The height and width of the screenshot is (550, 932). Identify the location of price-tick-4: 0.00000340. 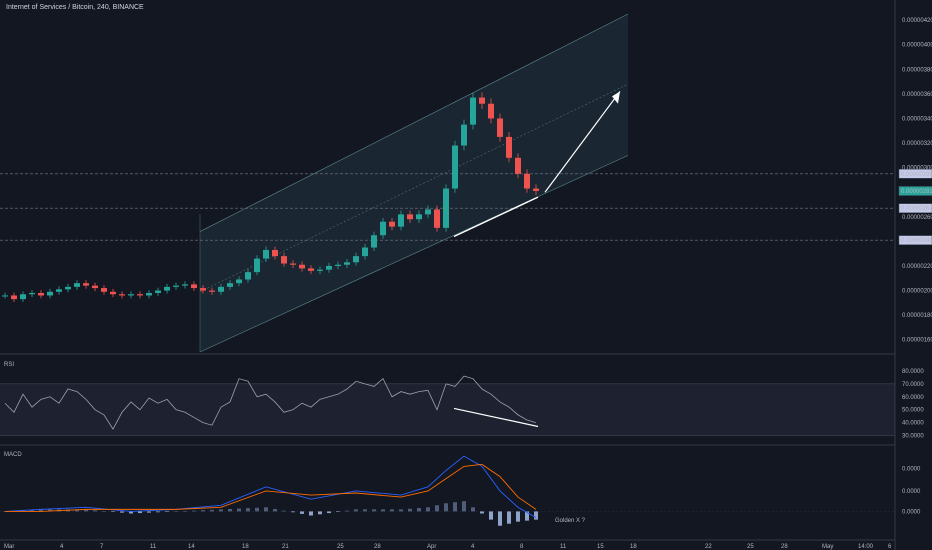
(917, 119).